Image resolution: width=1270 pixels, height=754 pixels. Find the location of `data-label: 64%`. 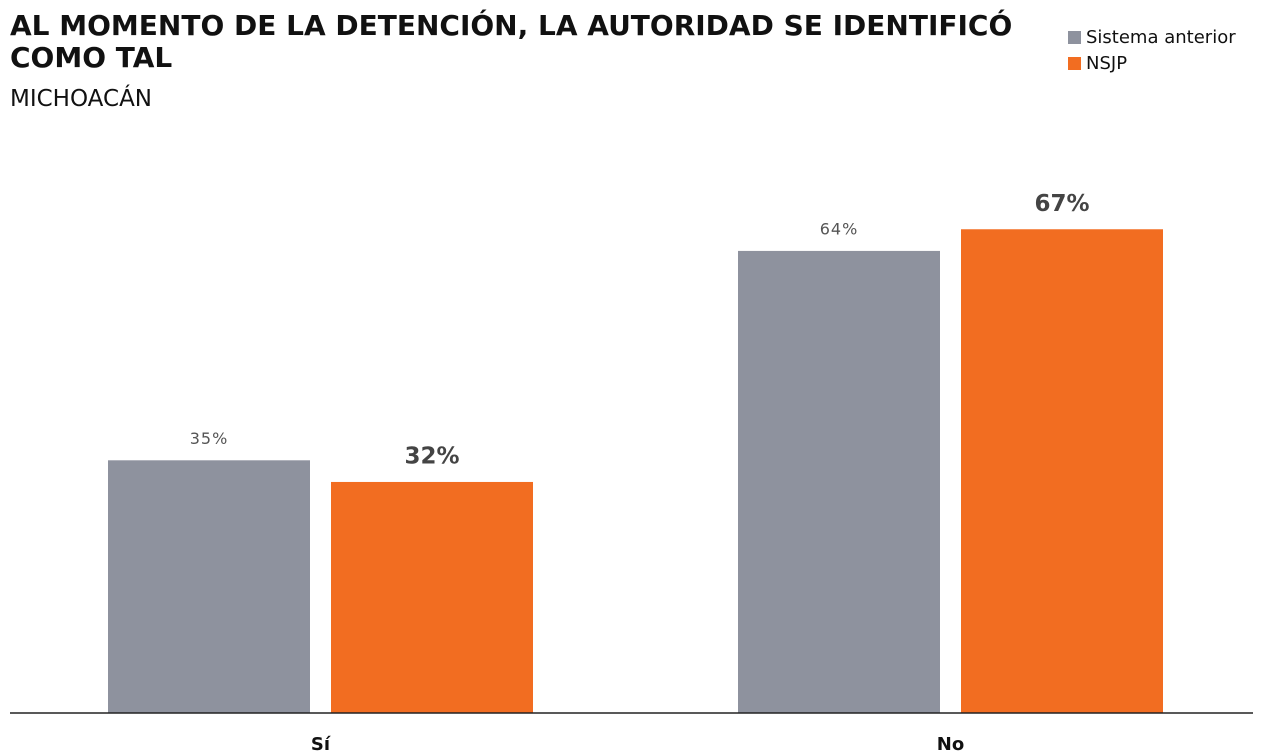

data-label: 64% is located at coordinates (839, 228).